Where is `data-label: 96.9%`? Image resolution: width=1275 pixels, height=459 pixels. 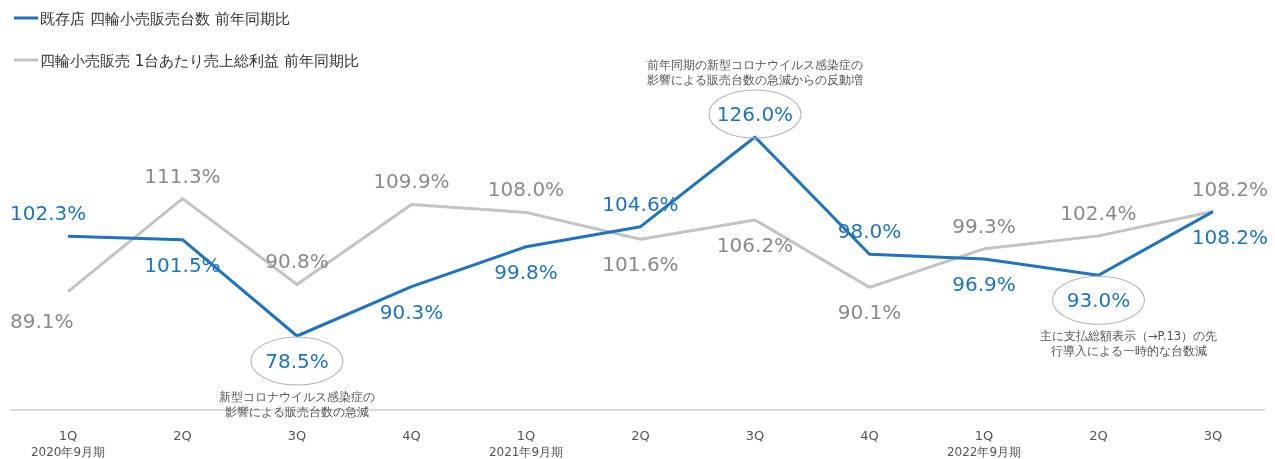
data-label: 96.9% is located at coordinates (984, 283).